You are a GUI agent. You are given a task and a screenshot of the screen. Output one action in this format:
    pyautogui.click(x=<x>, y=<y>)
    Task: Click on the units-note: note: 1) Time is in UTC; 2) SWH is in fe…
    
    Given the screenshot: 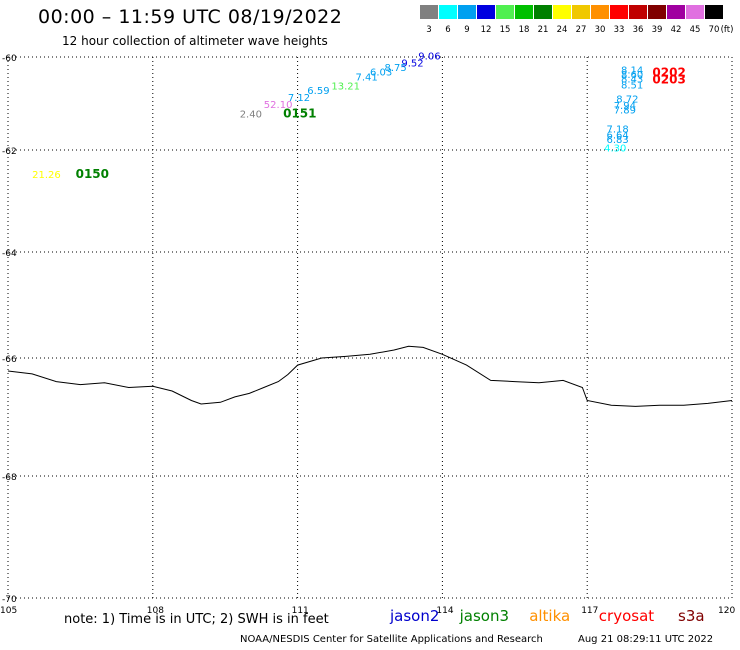 What is the action you would take?
    pyautogui.click(x=196, y=619)
    